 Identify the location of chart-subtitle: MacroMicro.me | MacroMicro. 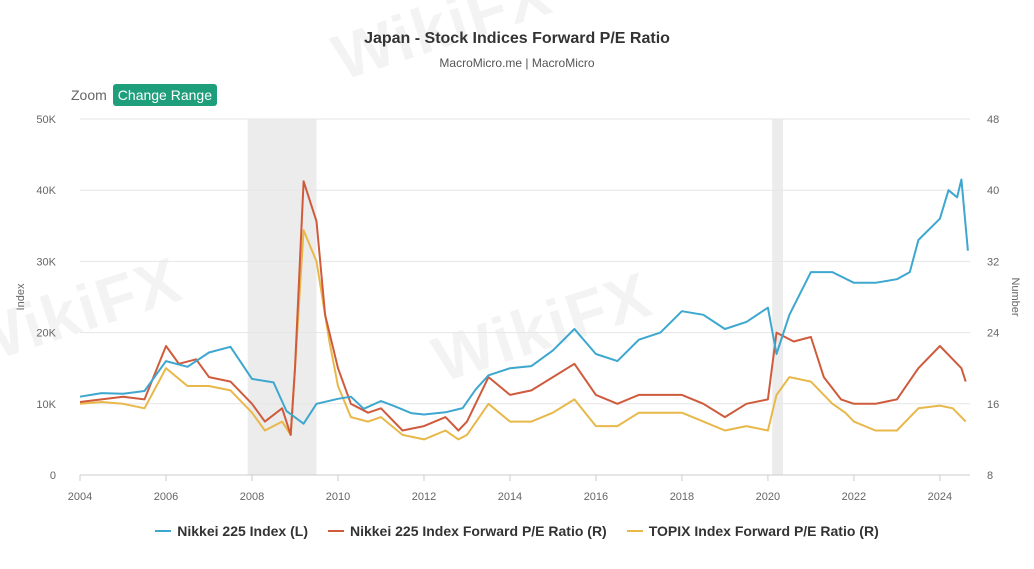
(517, 63).